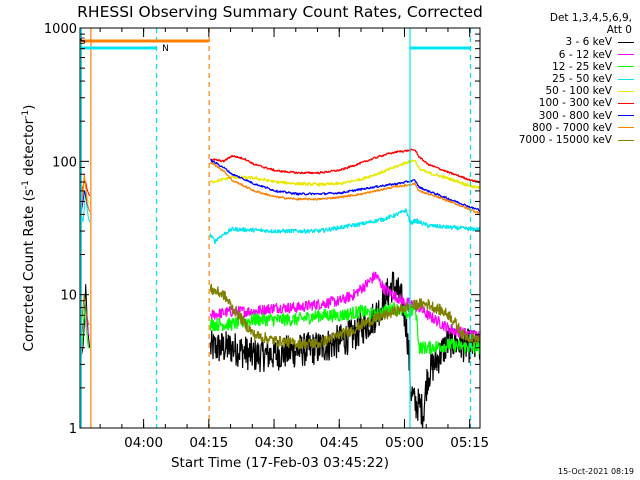  What do you see at coordinates (83, 42) in the screenshot?
I see `flag-label: S` at bounding box center [83, 42].